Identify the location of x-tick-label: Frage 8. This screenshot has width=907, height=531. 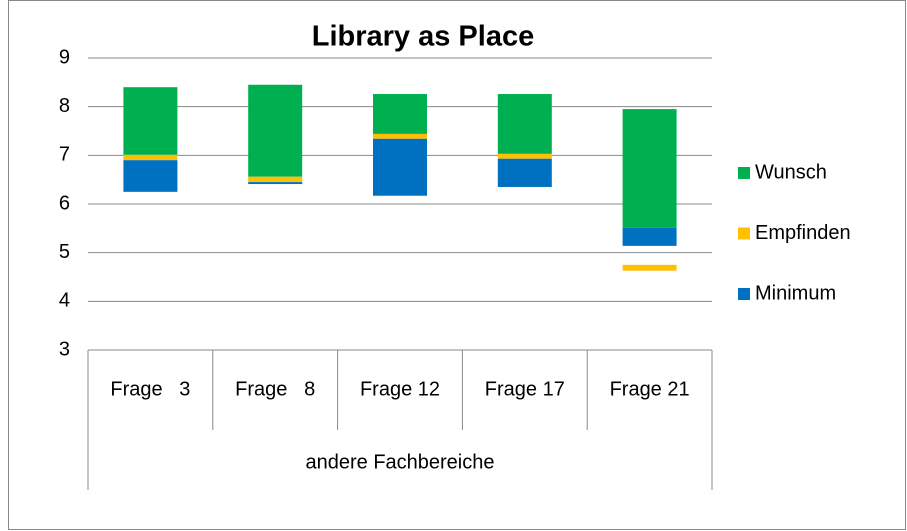
(275, 389).